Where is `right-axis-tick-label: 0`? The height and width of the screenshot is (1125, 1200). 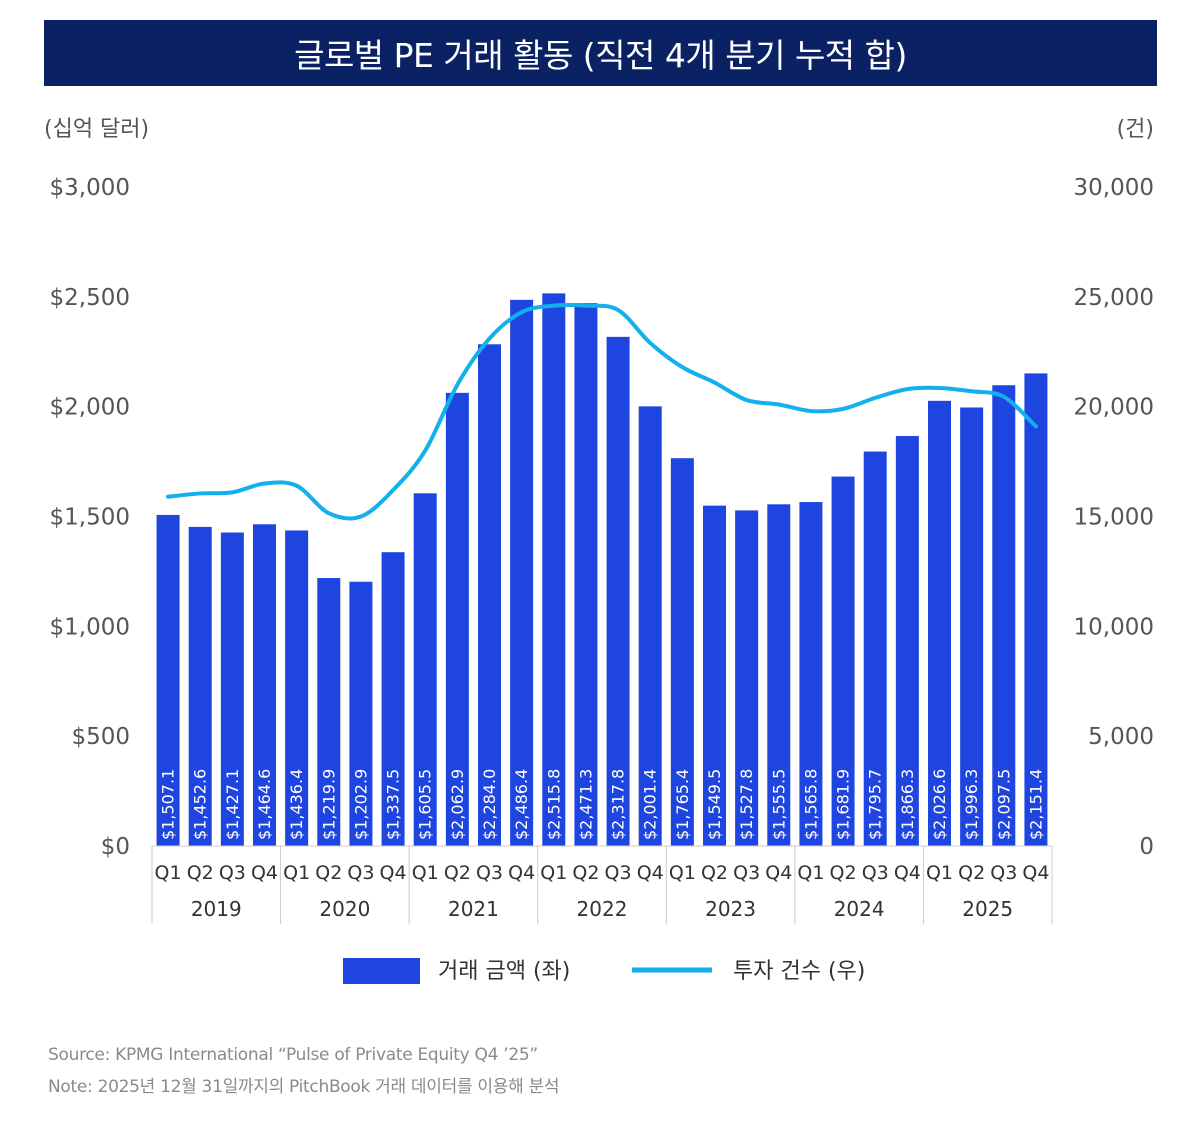 right-axis-tick-label: 0 is located at coordinates (1146, 847).